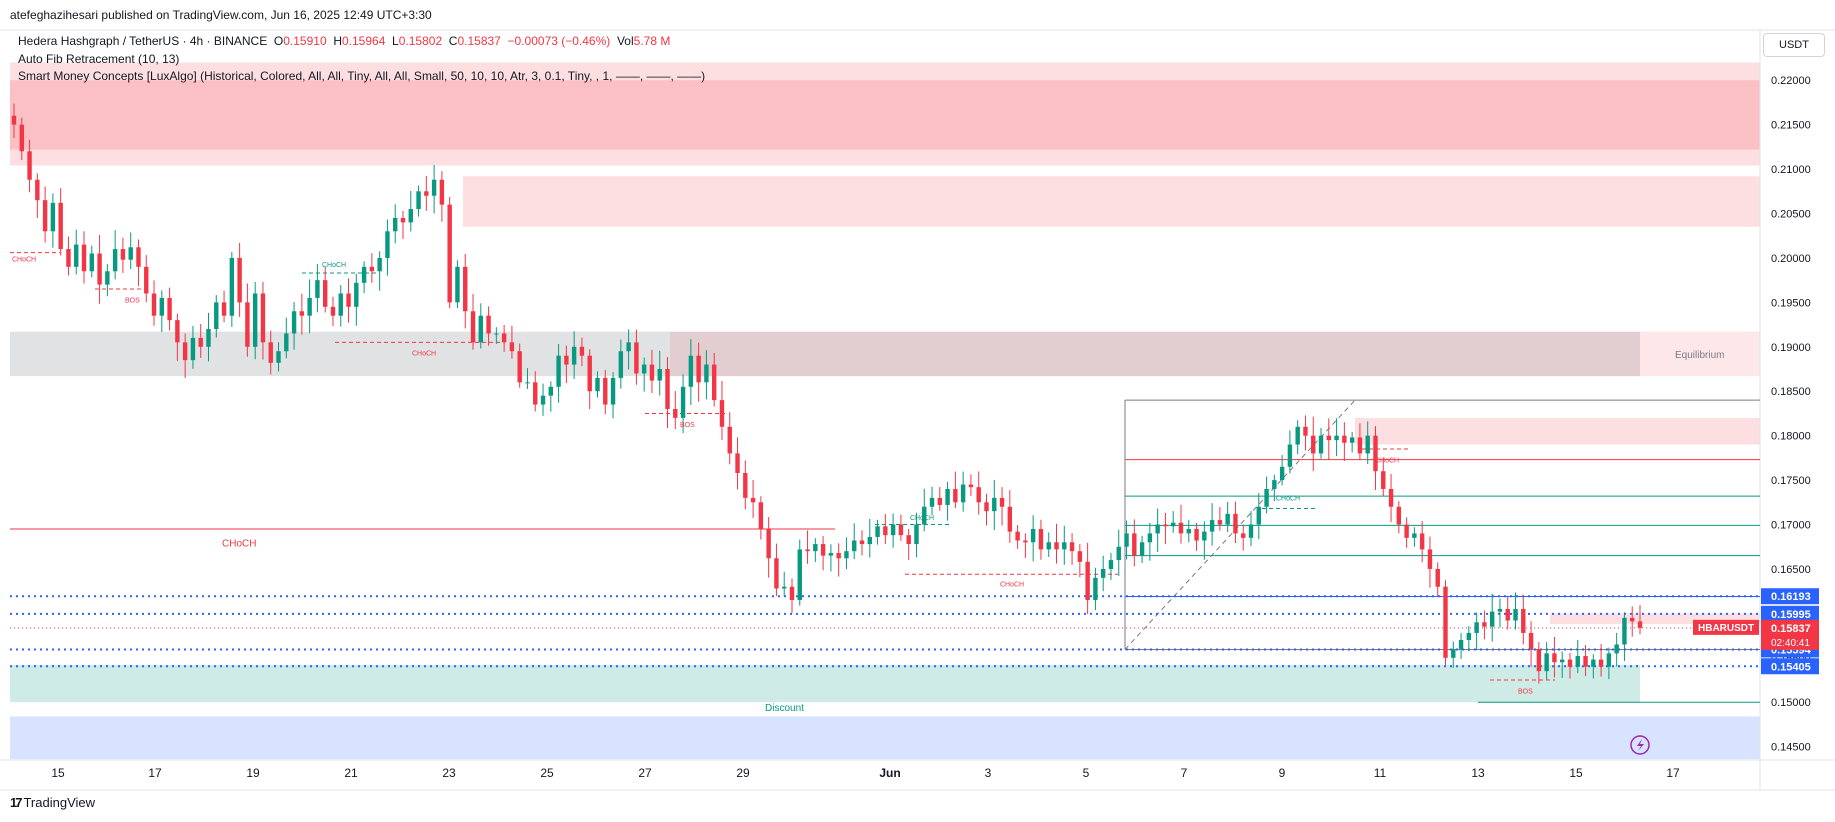 Image resolution: width=1835 pixels, height=822 pixels. Describe the element at coordinates (1387, 460) in the screenshot. I see `structure-label-9: CHoCH` at that location.